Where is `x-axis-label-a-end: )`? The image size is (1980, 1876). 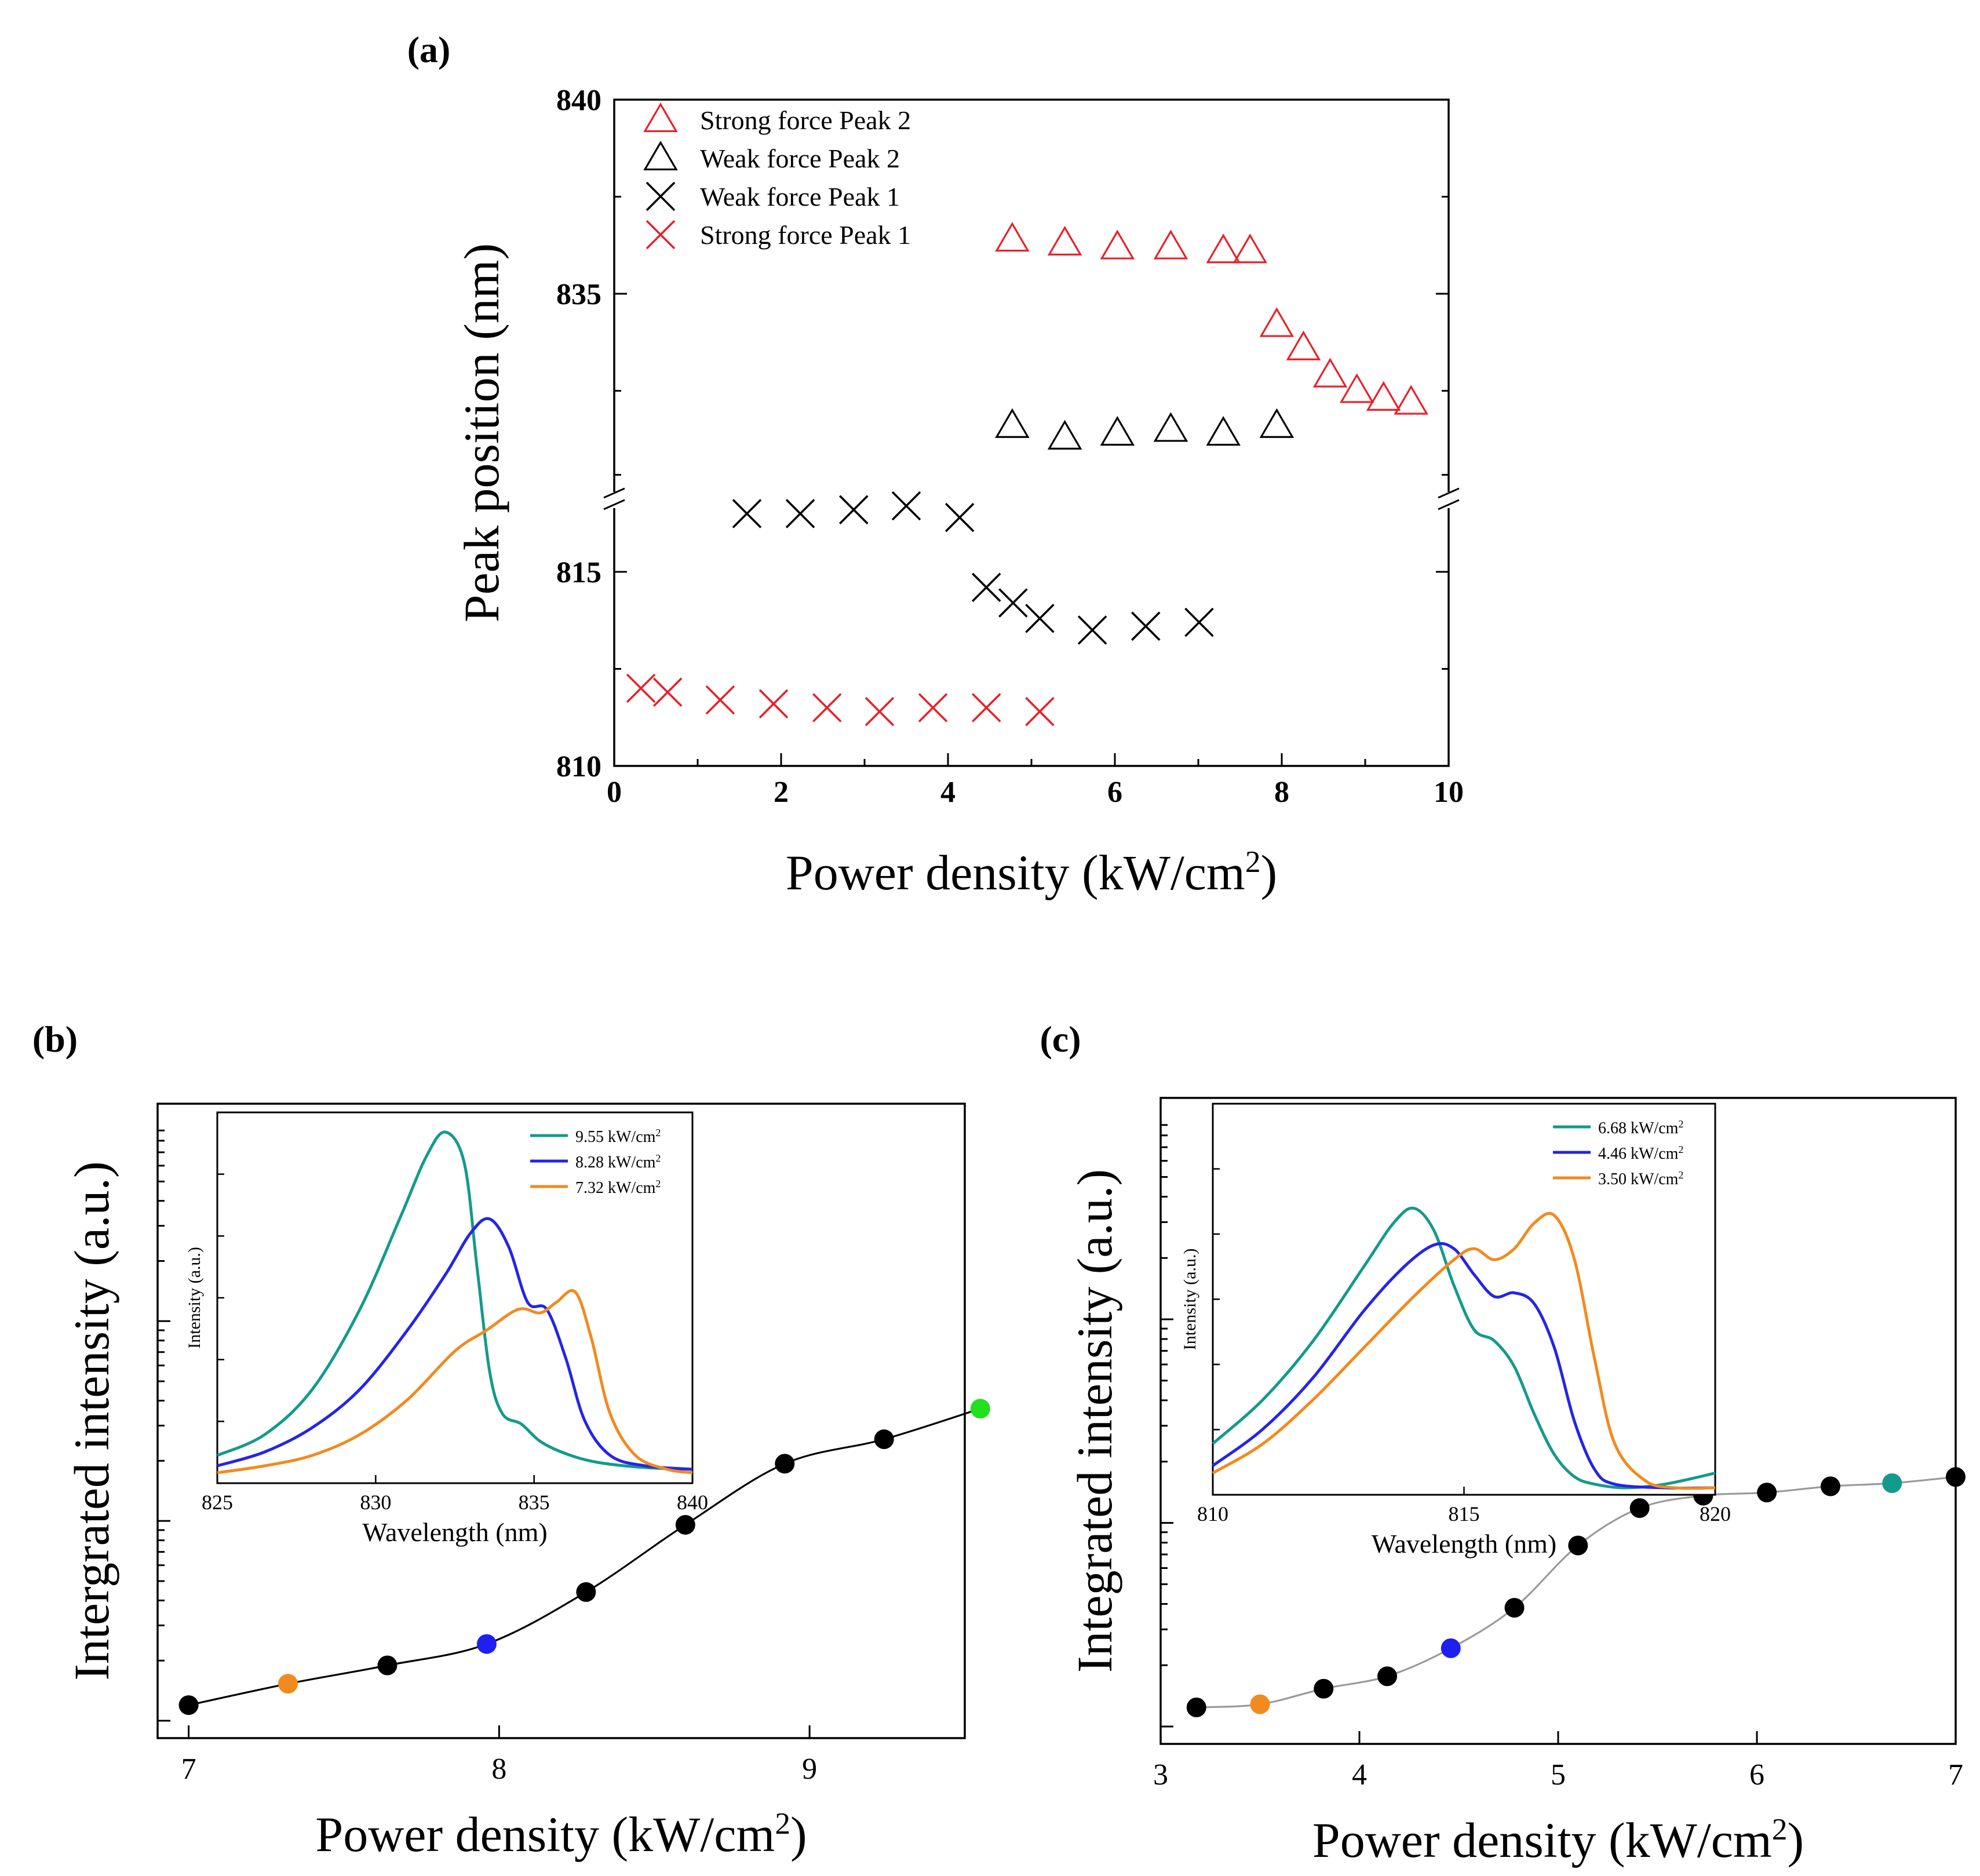
x-axis-label-a-end: ) is located at coordinates (1268, 872).